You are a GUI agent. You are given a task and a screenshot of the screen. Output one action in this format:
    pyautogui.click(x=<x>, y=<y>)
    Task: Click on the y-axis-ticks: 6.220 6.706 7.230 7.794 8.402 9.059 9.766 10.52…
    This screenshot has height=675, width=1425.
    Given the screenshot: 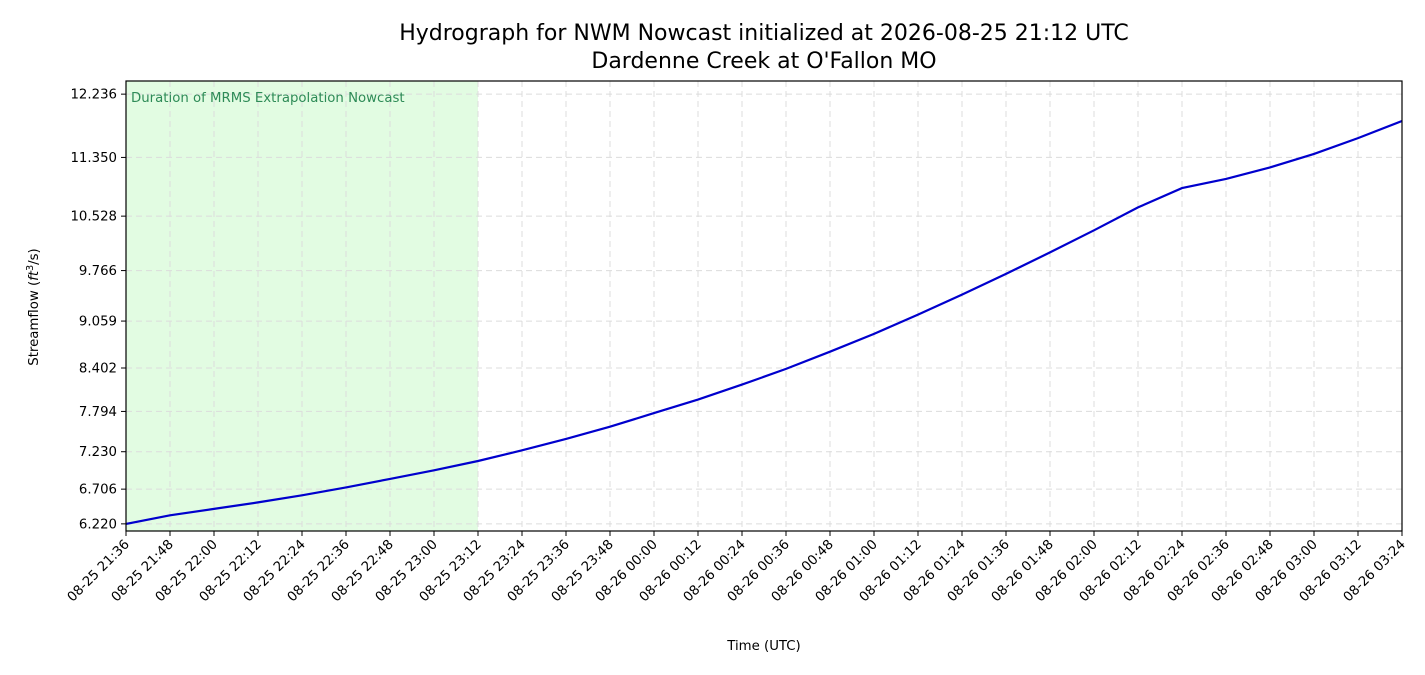 What is the action you would take?
    pyautogui.click(x=98, y=310)
    